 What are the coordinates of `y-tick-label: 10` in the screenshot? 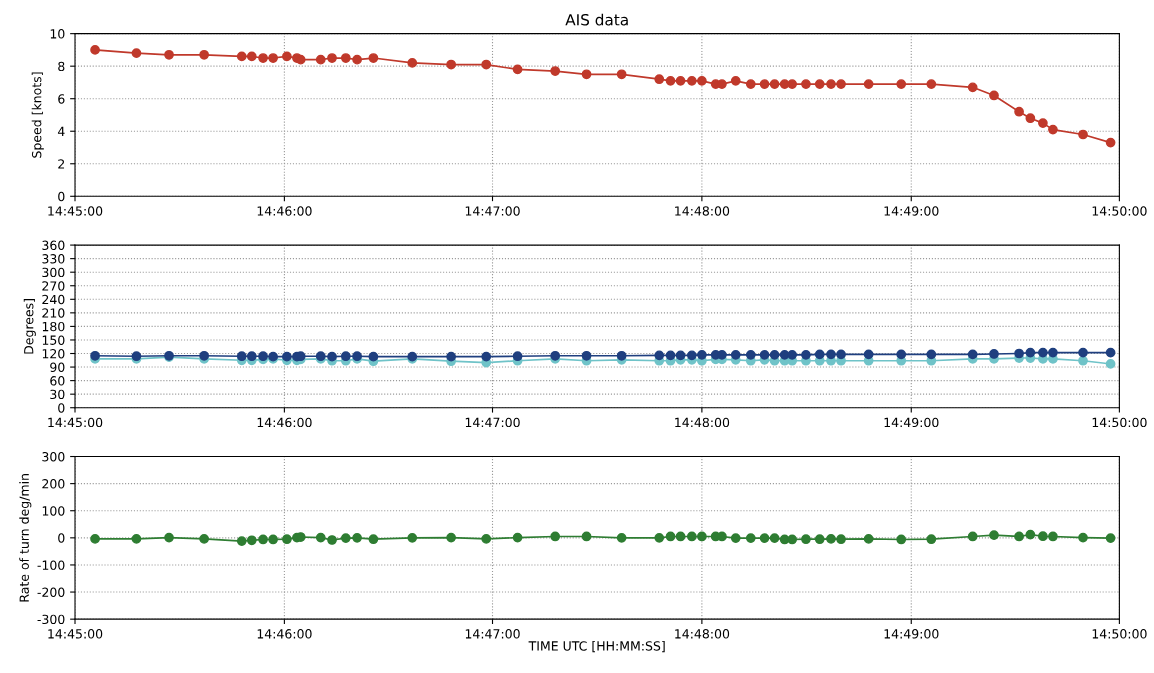 It's located at (57, 34).